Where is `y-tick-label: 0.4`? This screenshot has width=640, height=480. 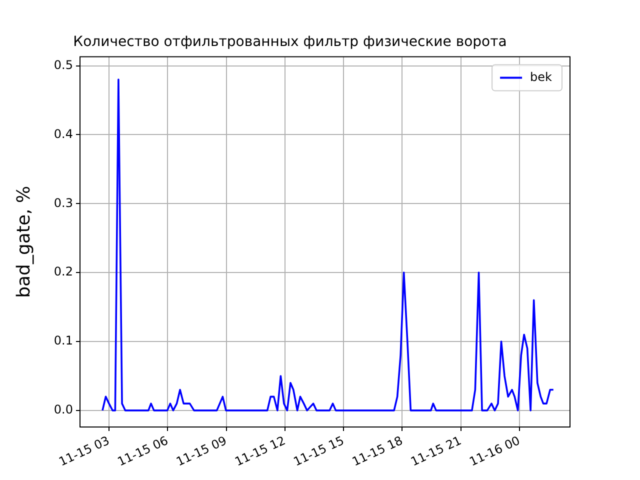
y-tick-label: 0.4 is located at coordinates (63, 133).